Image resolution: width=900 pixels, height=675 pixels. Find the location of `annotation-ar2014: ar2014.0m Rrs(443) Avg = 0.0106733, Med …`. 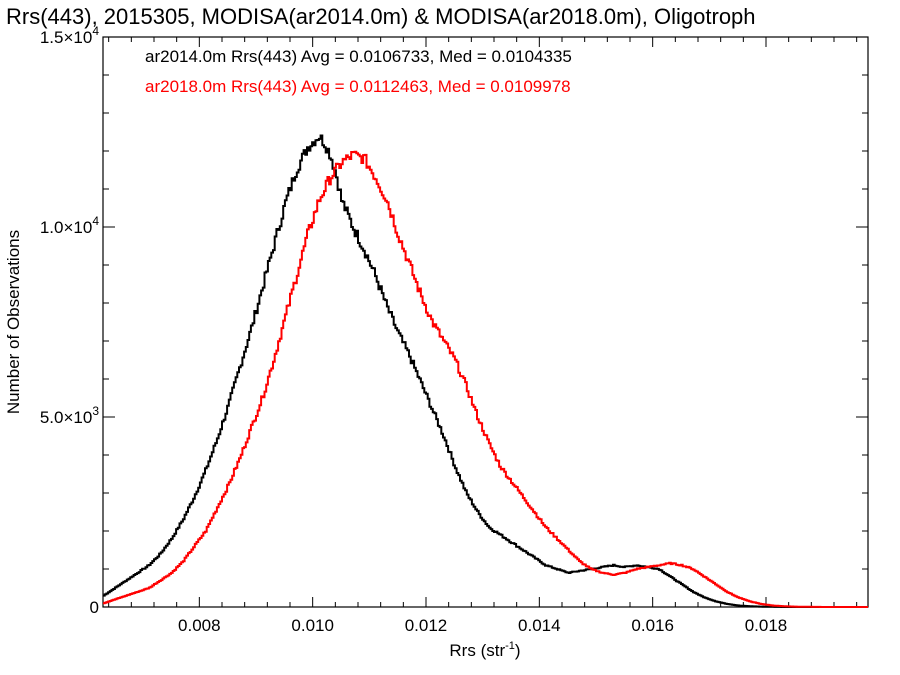

annotation-ar2014: ar2014.0m Rrs(443) Avg = 0.0106733, Med … is located at coordinates (358, 56).